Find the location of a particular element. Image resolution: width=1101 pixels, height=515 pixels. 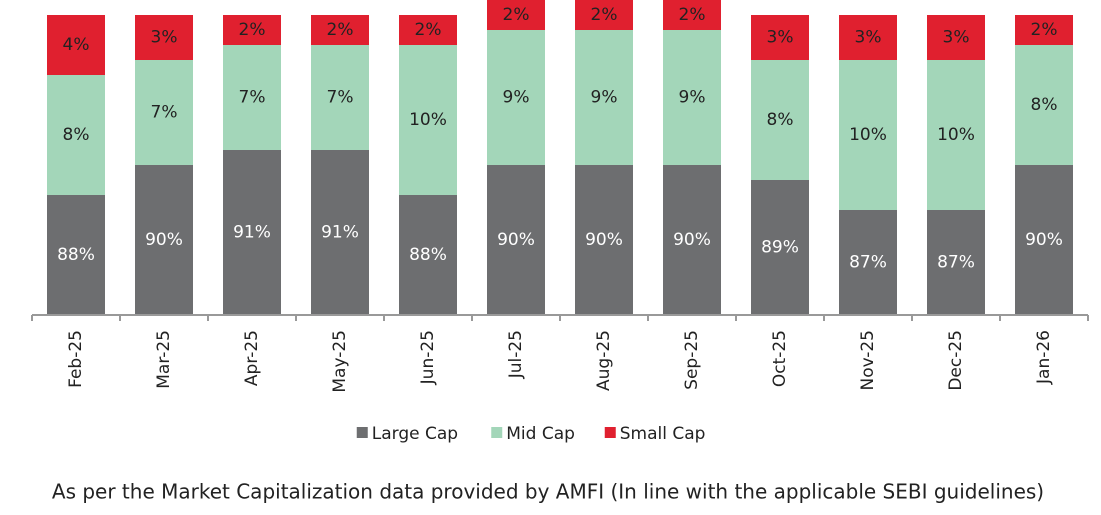

legend-label: Small Cap is located at coordinates (663, 434).